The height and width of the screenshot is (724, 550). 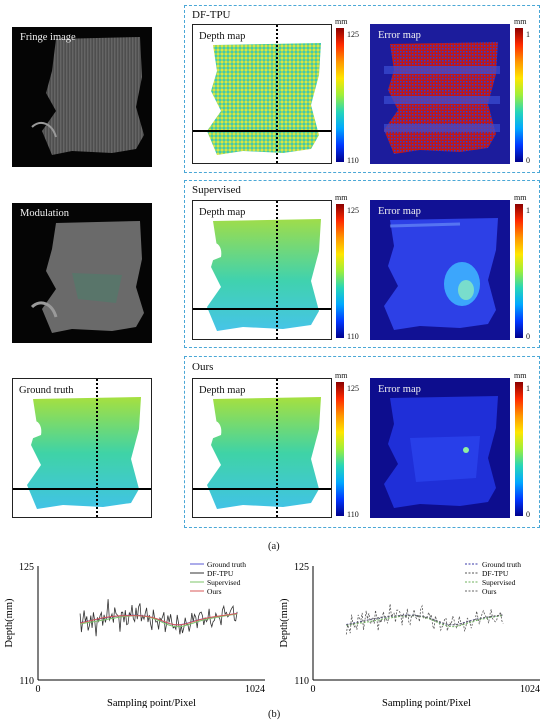 What do you see at coordinates (441, 274) in the screenshot?
I see `supervised-error-map` at bounding box center [441, 274].